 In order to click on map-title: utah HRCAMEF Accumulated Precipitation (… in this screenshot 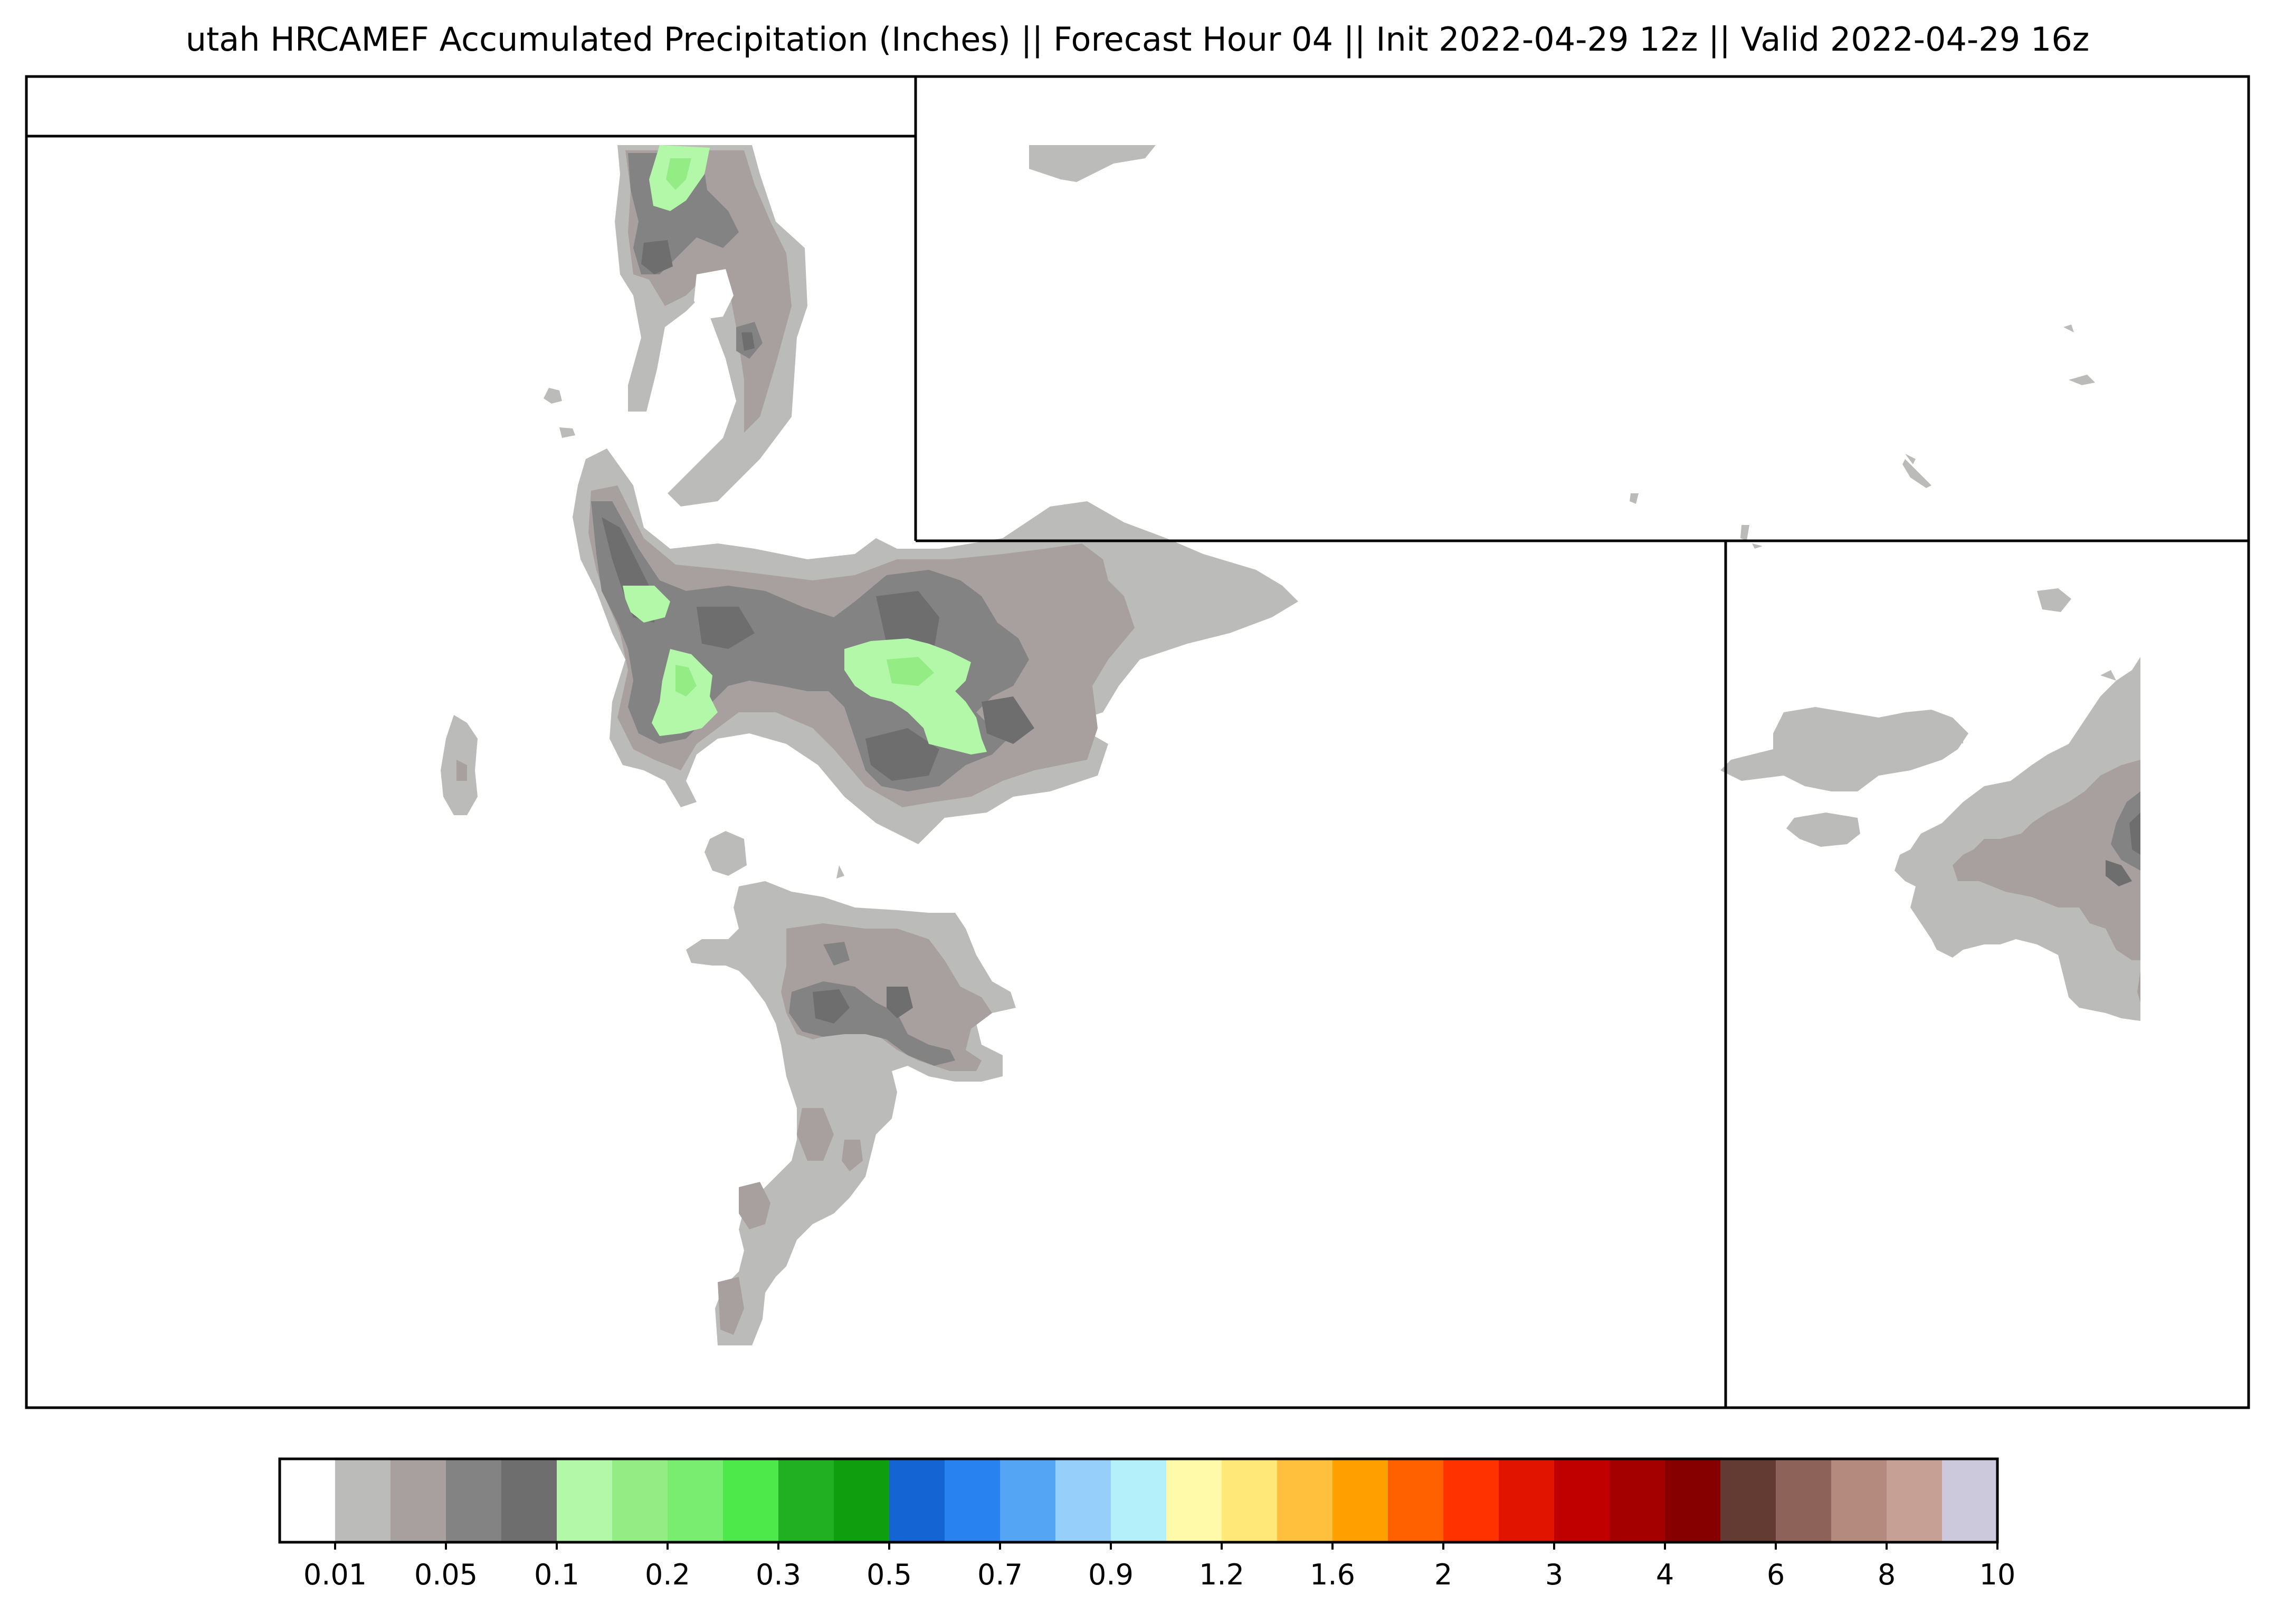, I will do `click(1137, 39)`.